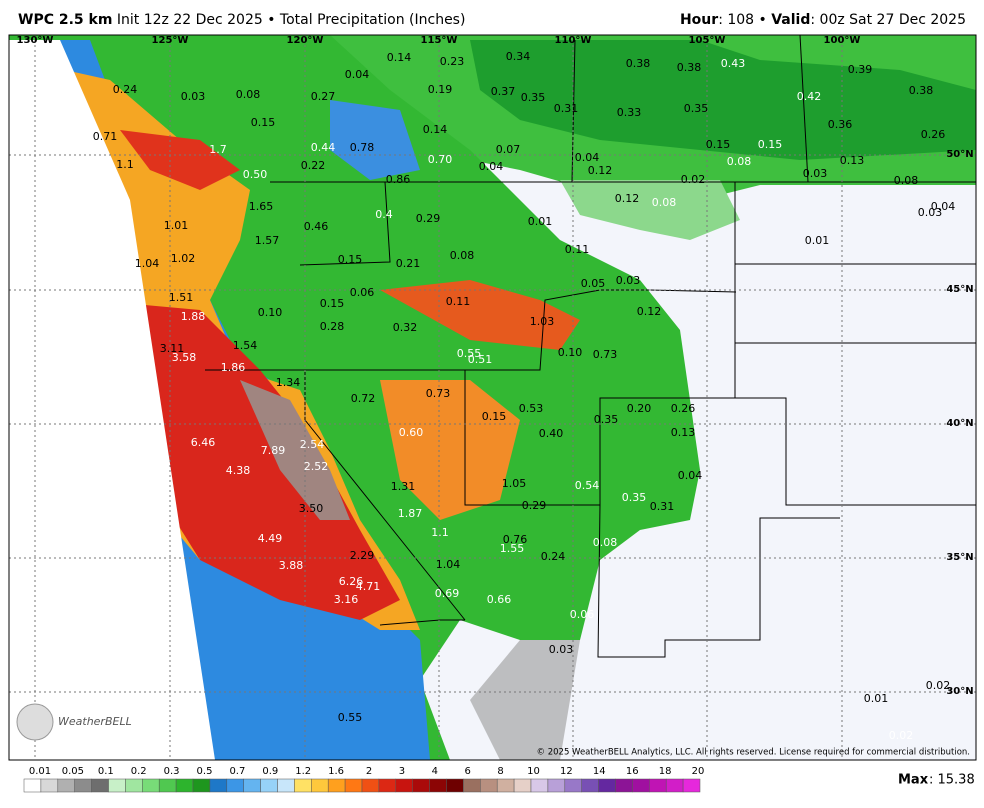 This screenshot has width=984, height=808. I want to click on point-value: 0.28, so click(332, 326).